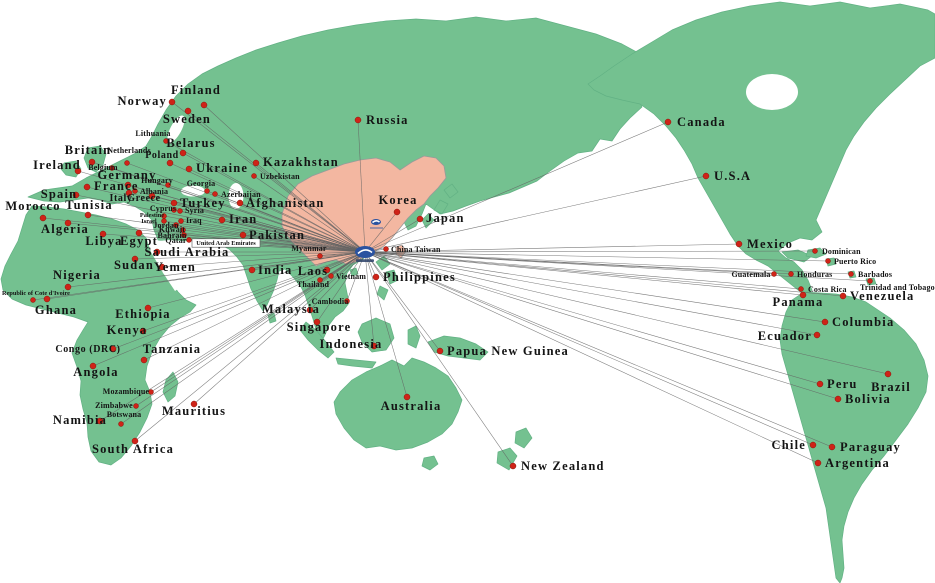 The width and height of the screenshot is (935, 583). What do you see at coordinates (818, 463) in the screenshot?
I see `marker-argentina` at bounding box center [818, 463].